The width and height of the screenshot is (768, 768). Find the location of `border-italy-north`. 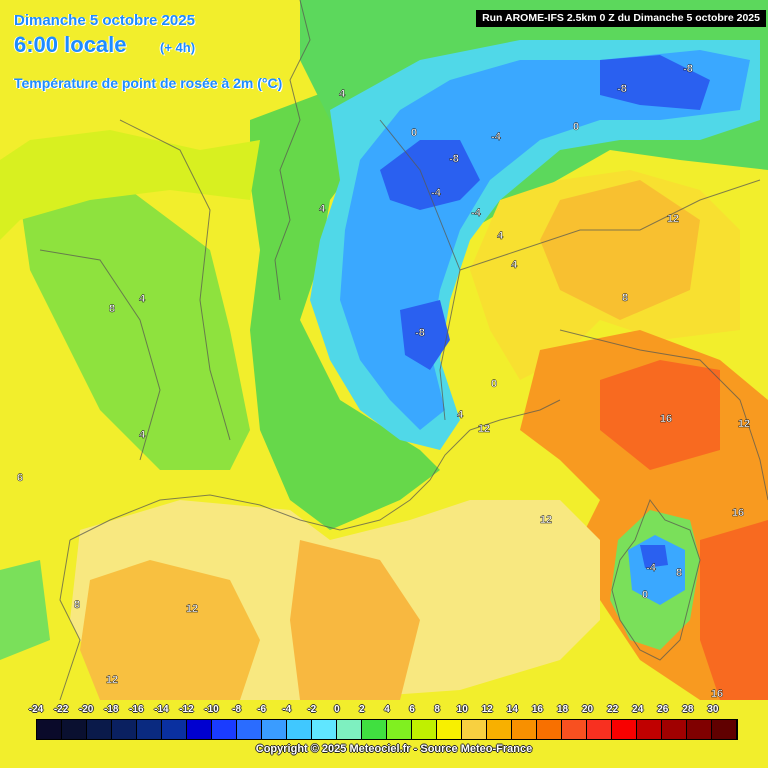

border-italy-north is located at coordinates (610, 225).